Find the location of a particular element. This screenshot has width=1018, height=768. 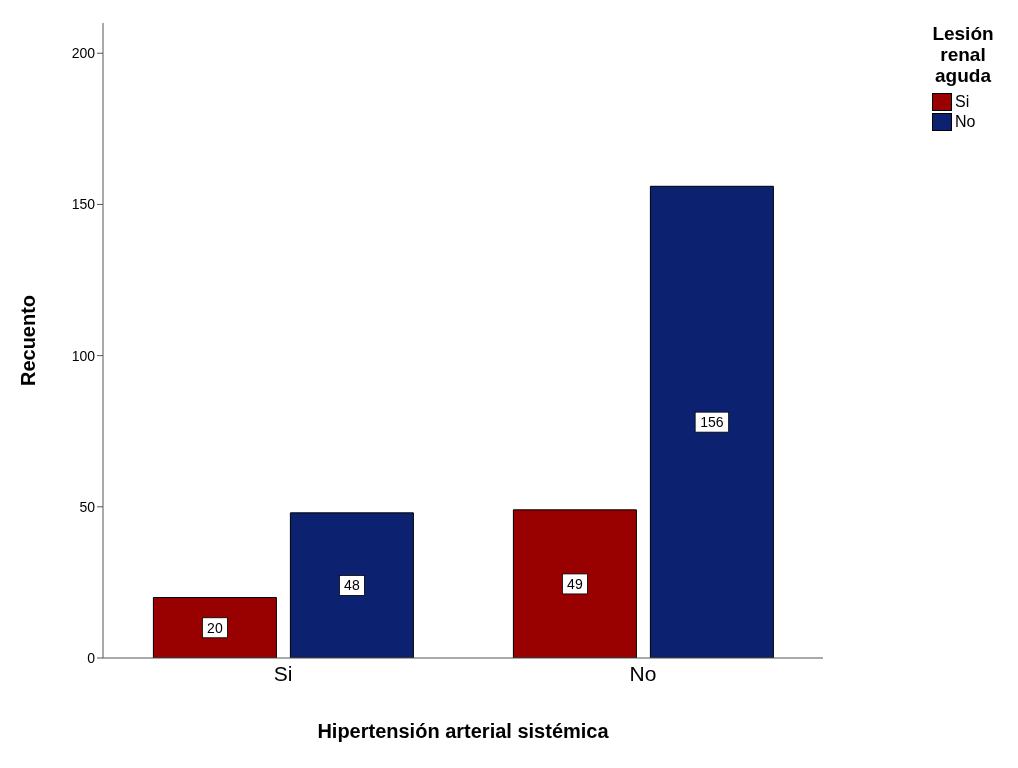

legend-label: No is located at coordinates (965, 122).